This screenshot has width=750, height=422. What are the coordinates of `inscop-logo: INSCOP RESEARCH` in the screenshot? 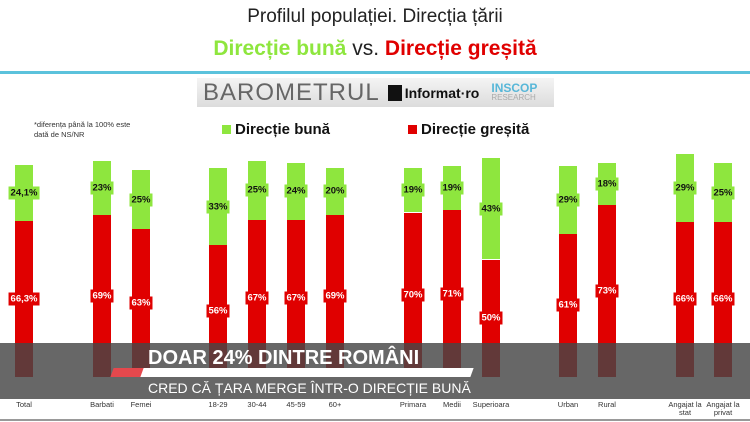 It's located at (514, 91).